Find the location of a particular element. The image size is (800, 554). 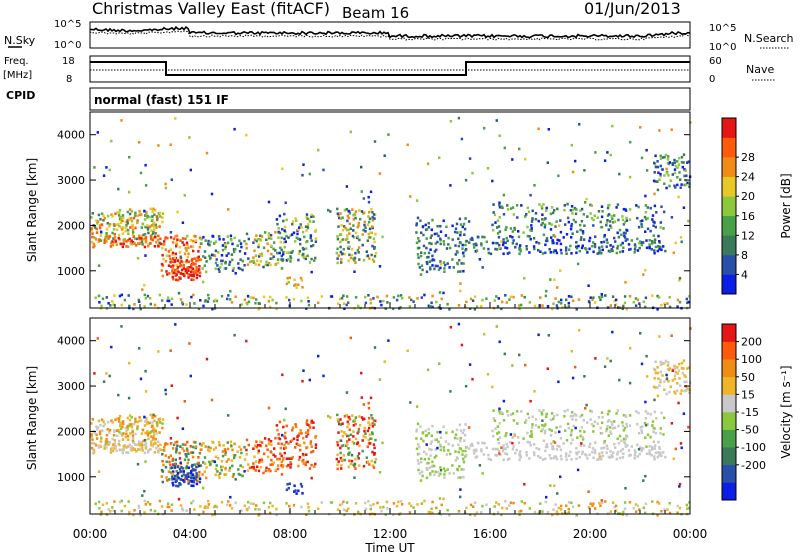

colorbar-tick-label: 20 is located at coordinates (748, 196).